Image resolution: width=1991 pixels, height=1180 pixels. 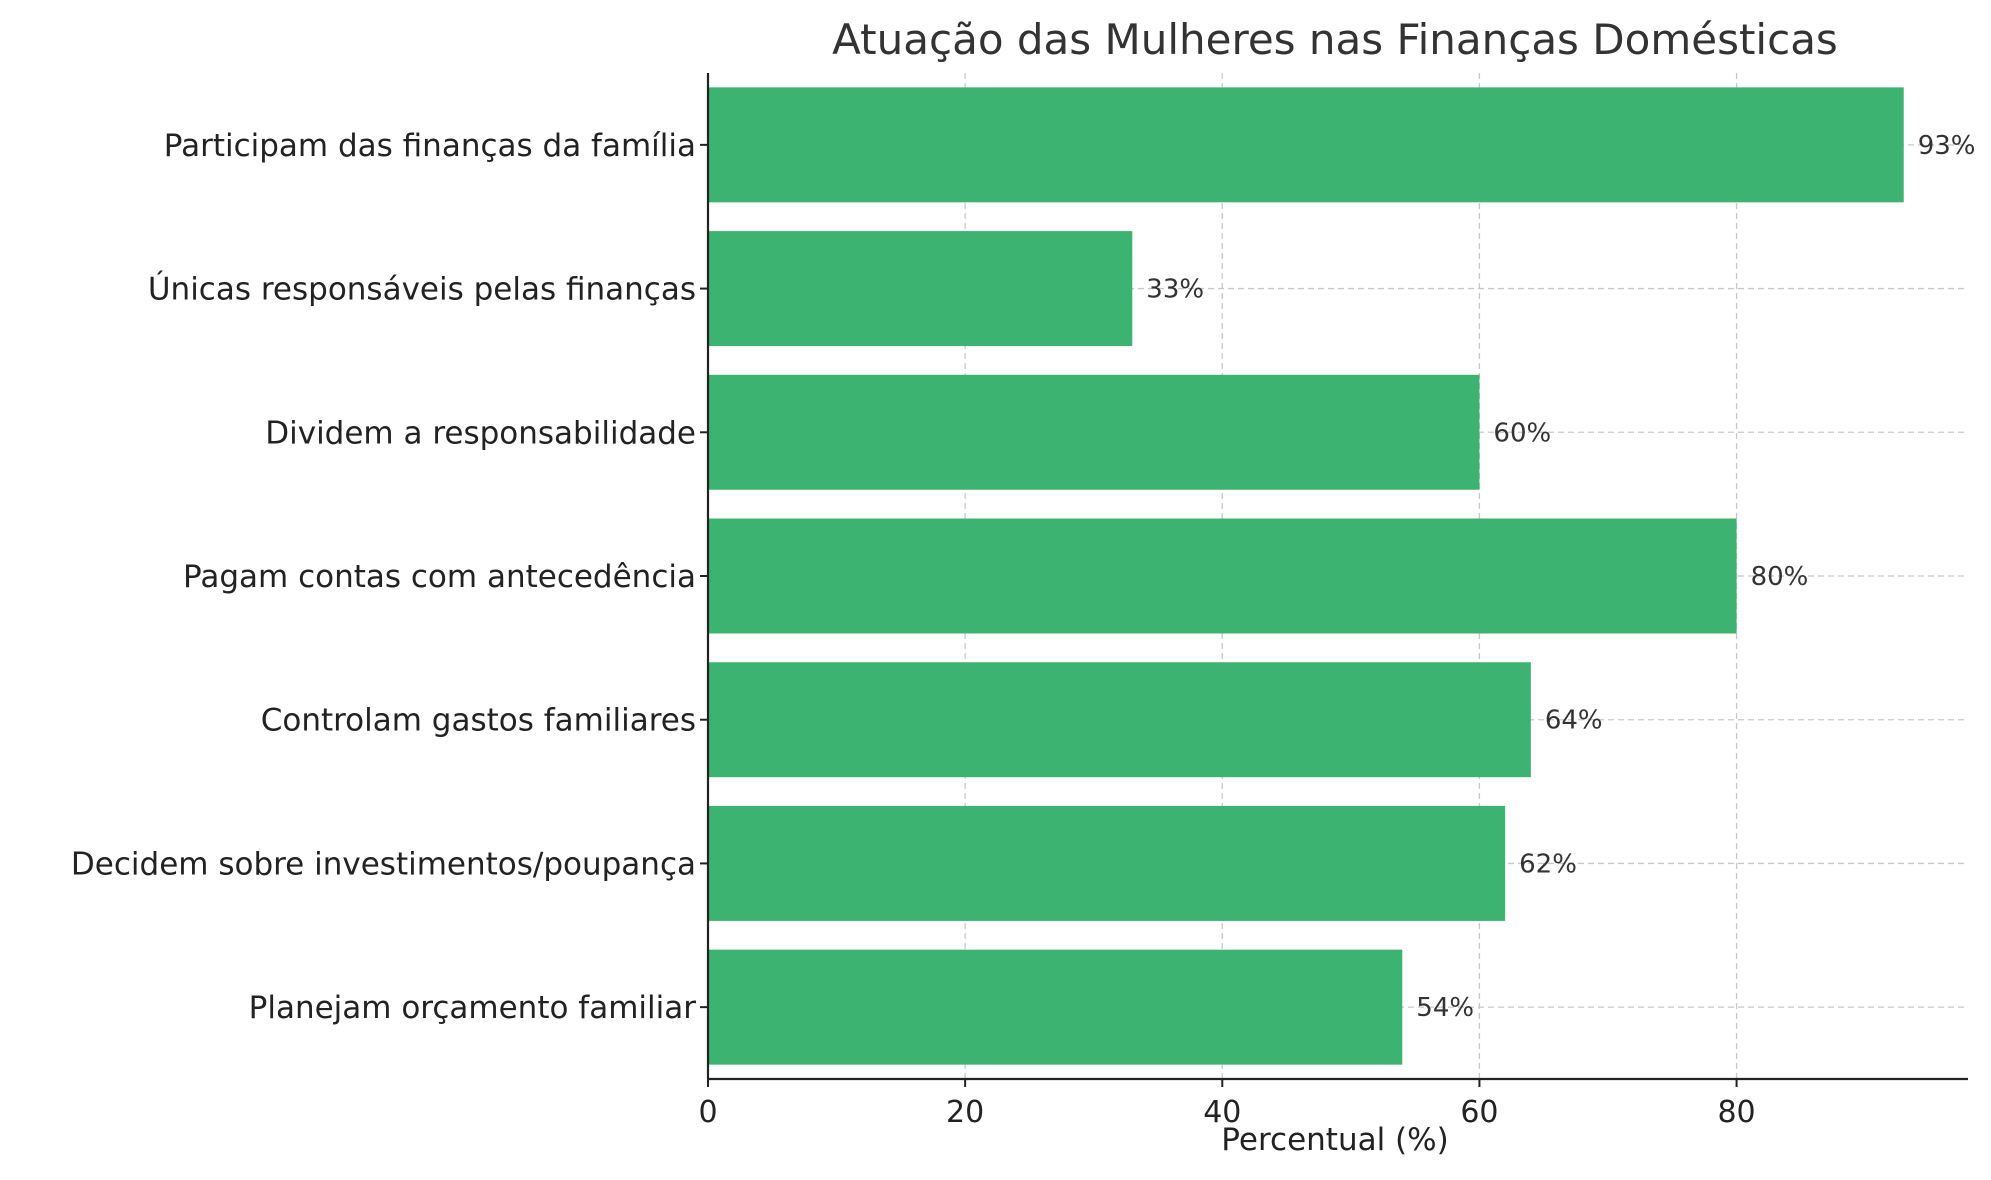 I want to click on x-tick-label: 0, so click(x=707, y=1112).